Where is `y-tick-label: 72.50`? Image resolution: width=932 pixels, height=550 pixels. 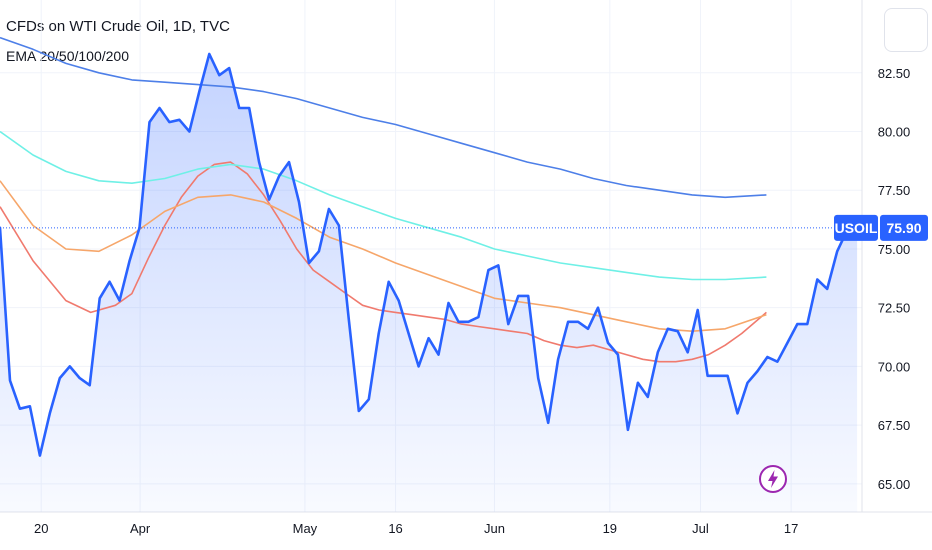 y-tick-label: 72.50 is located at coordinates (894, 308).